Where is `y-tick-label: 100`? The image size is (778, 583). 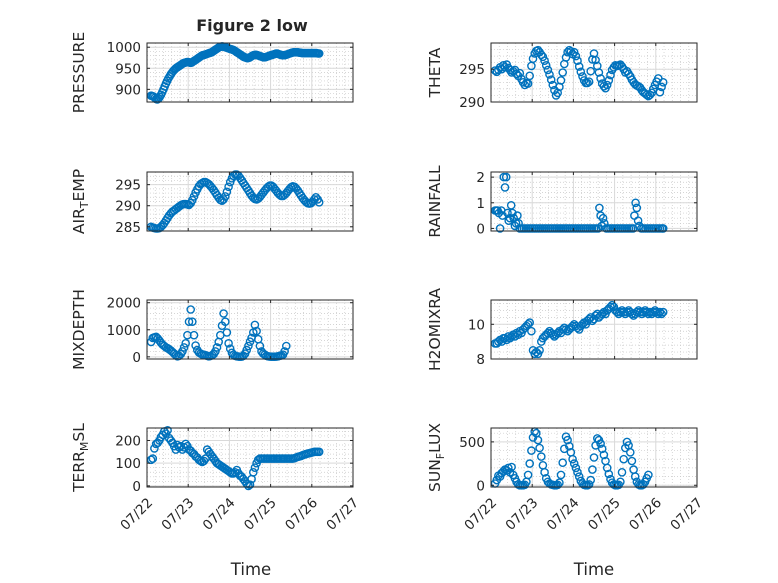 y-tick-label: 100 is located at coordinates (128, 464).